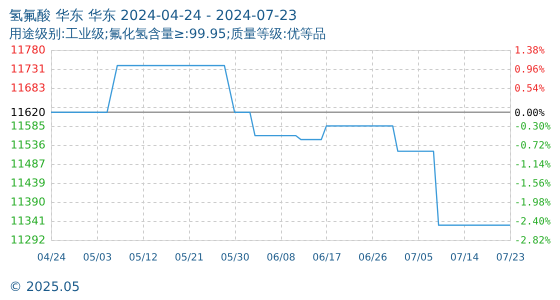 Image resolution: width=560 pixels, height=300 pixels. I want to click on x-tick-label: 05/21, so click(189, 258).